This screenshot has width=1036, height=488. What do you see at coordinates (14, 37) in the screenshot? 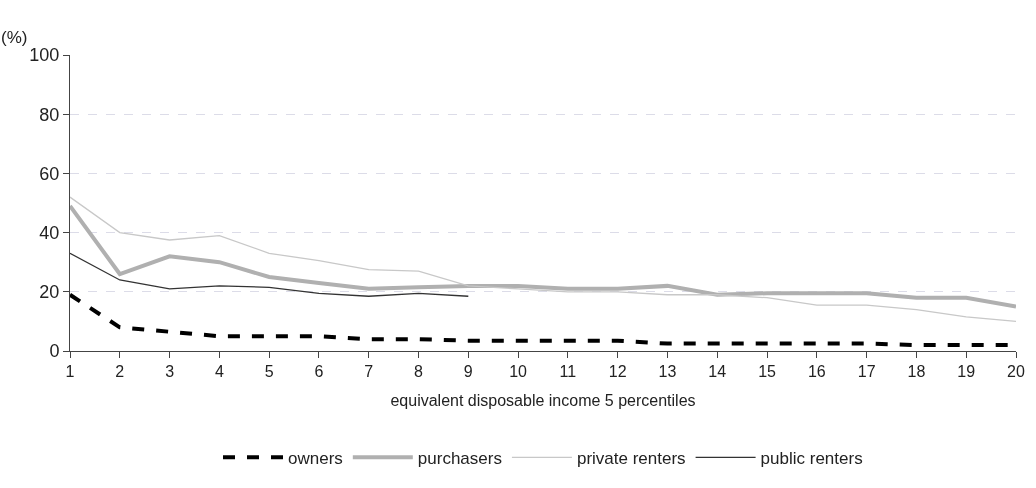
I see `y-axis-title: (%)` at bounding box center [14, 37].